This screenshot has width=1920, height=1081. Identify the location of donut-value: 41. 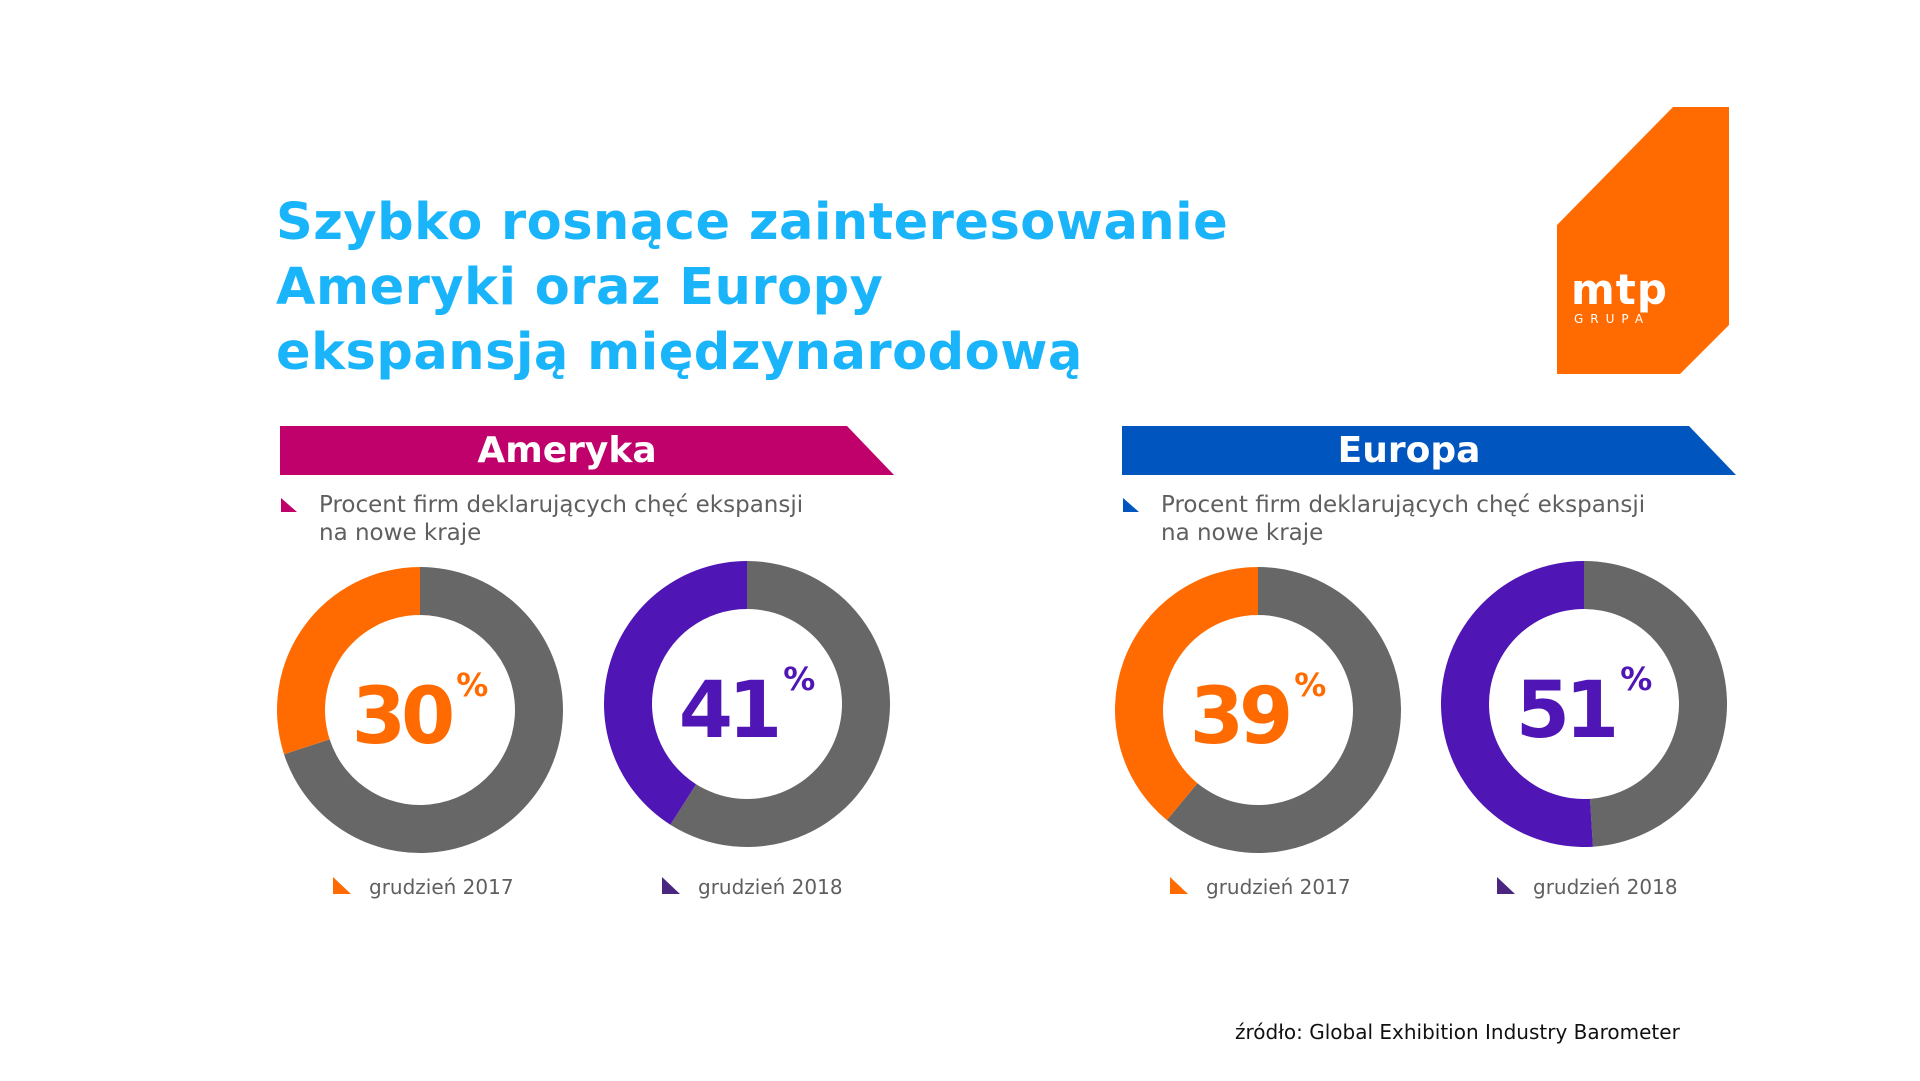
(730, 711).